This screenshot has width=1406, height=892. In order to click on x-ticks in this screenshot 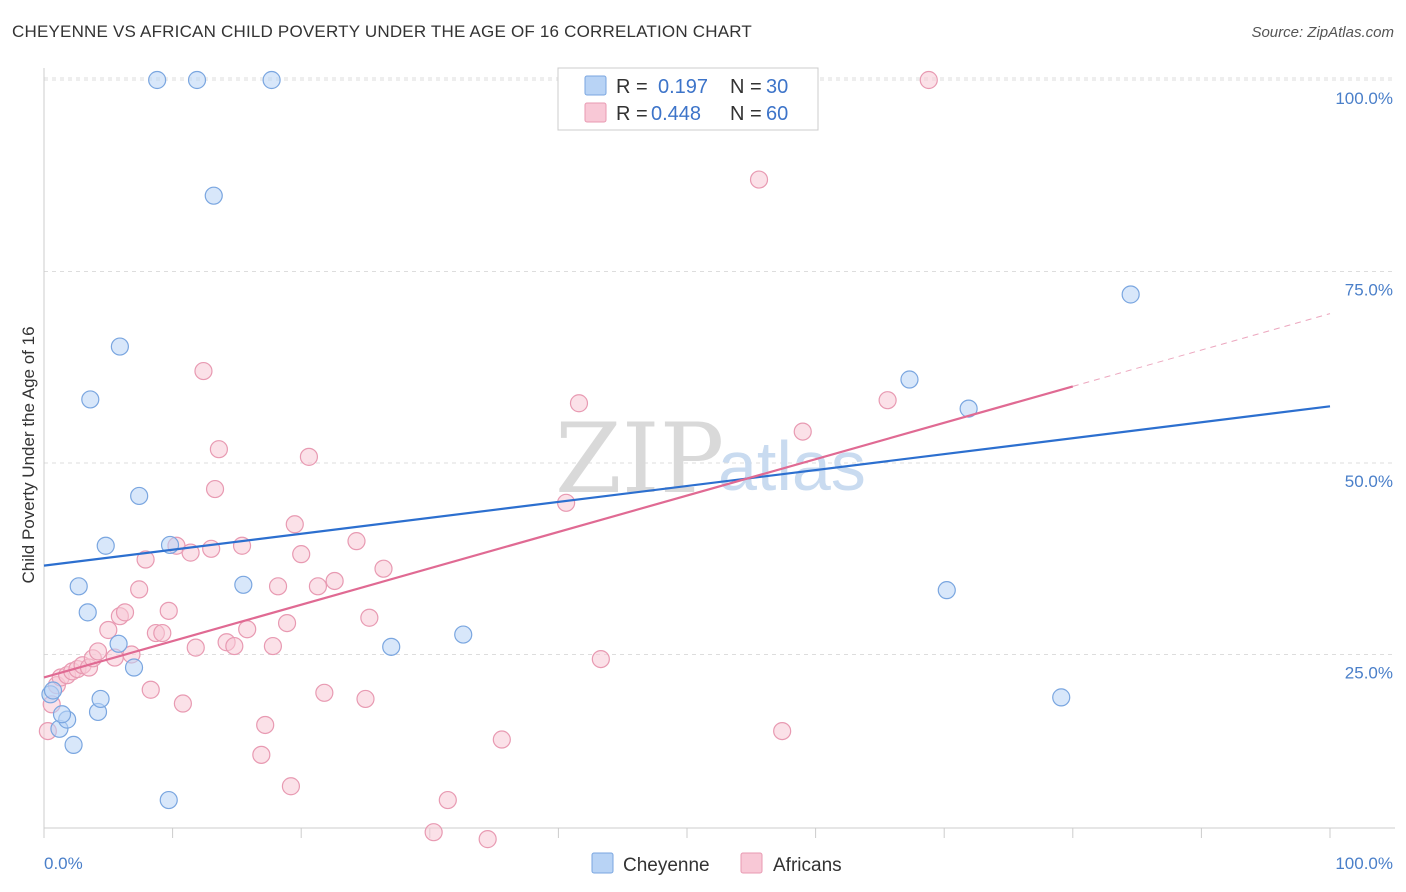, I will do `click(687, 833)`.